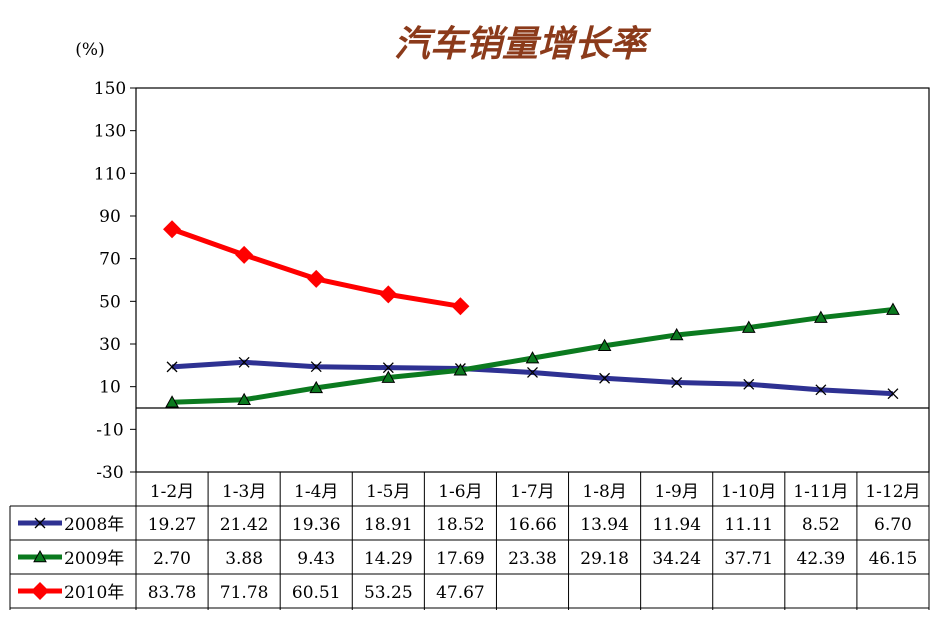 Image resolution: width=946 pixels, height=633 pixels. Describe the element at coordinates (893, 559) in the screenshot. I see `data-table-value: 46.15` at that location.